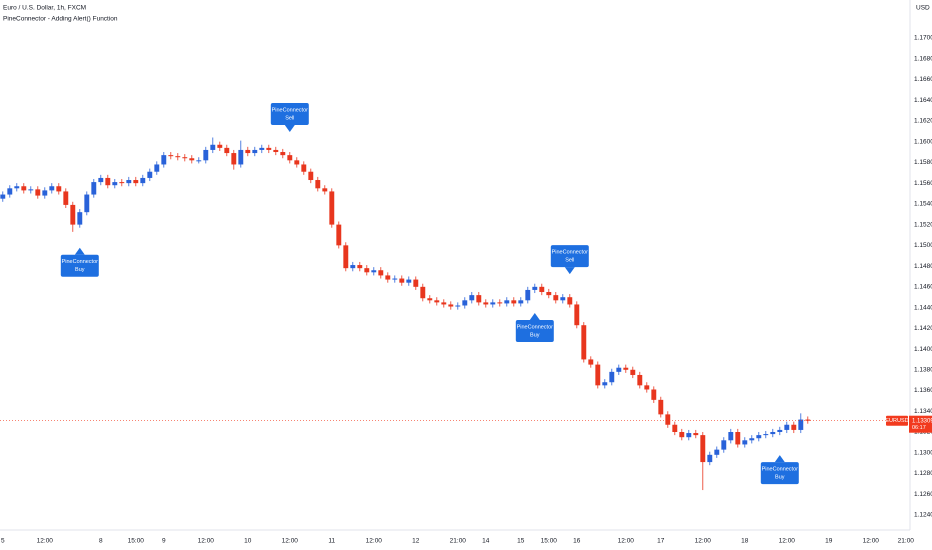 Image resolution: width=932 pixels, height=550 pixels. I want to click on y-tick-label: 1.13400, so click(923, 411).